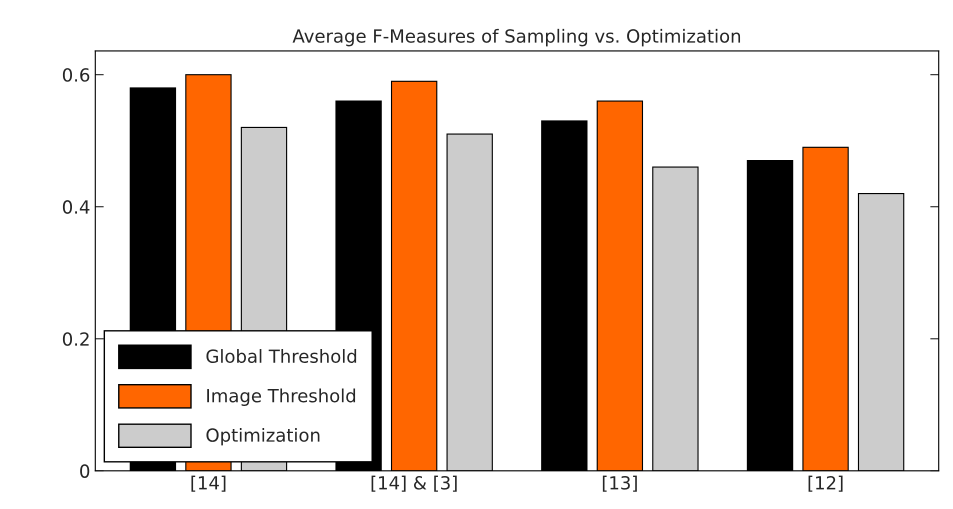 The image size is (953, 509). What do you see at coordinates (75, 339) in the screenshot?
I see `y-tick-label: 0.2` at bounding box center [75, 339].